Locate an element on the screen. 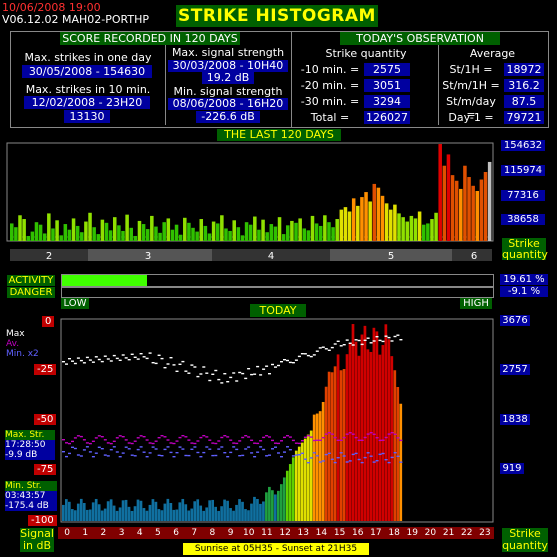 This screenshot has width=557, height=557. activity-bar-track is located at coordinates (277, 280).